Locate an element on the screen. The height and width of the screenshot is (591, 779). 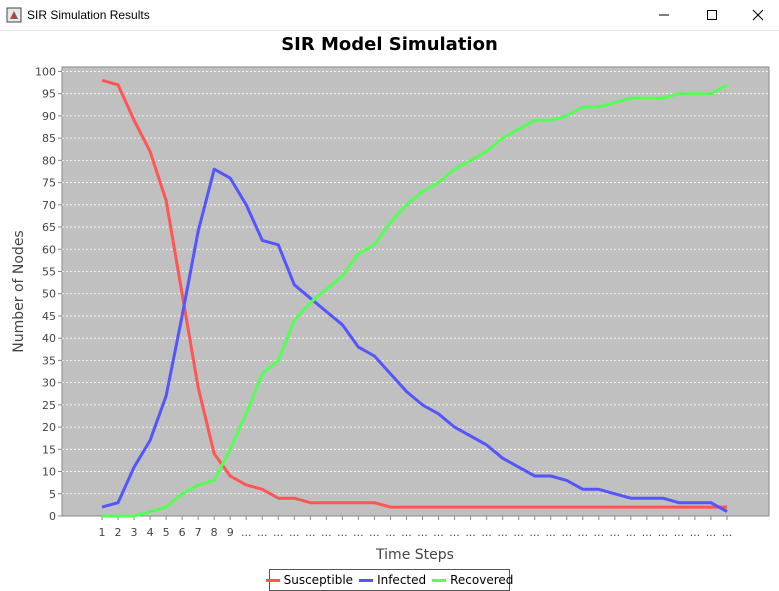
legend-swatch-infected is located at coordinates (366, 580).